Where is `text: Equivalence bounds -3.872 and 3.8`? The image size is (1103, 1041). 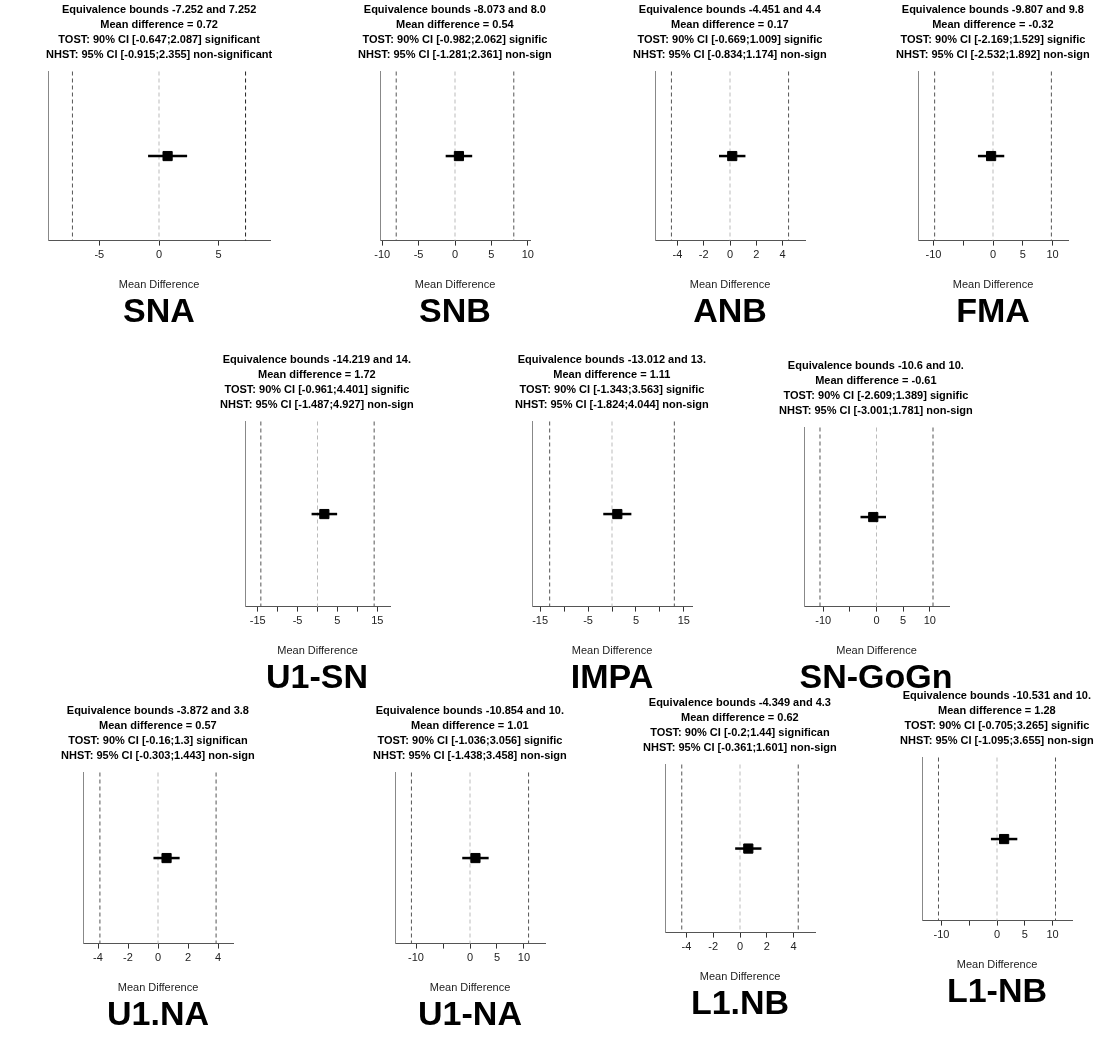 text: Equivalence bounds -3.872 and 3.8 is located at coordinates (157, 710).